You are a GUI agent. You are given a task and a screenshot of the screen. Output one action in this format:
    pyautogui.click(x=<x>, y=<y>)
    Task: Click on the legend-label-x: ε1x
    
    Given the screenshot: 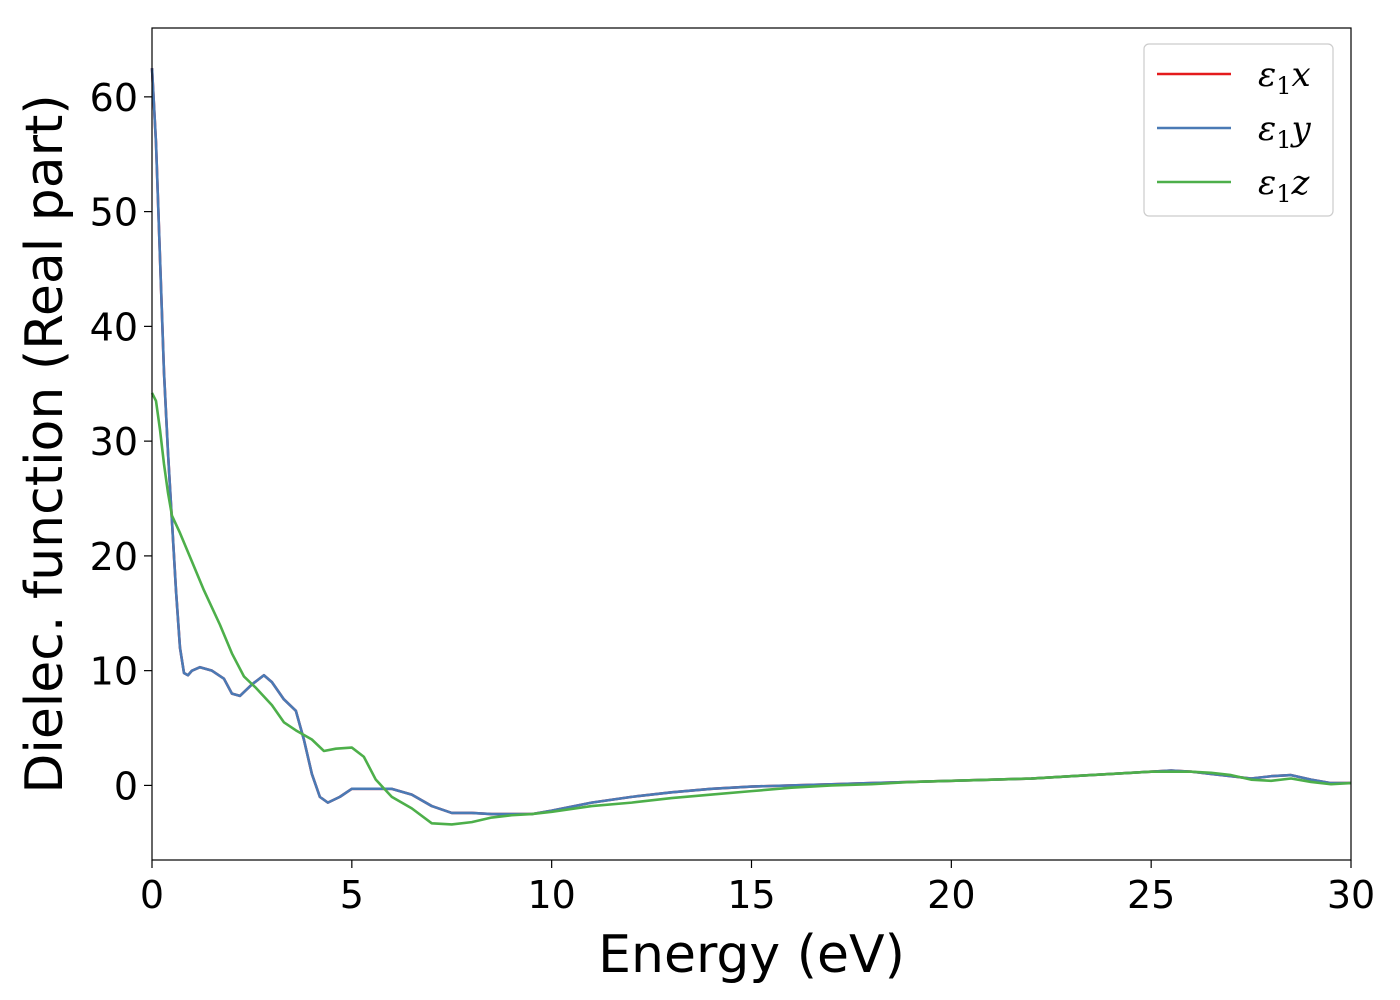 What is the action you would take?
    pyautogui.click(x=1284, y=77)
    